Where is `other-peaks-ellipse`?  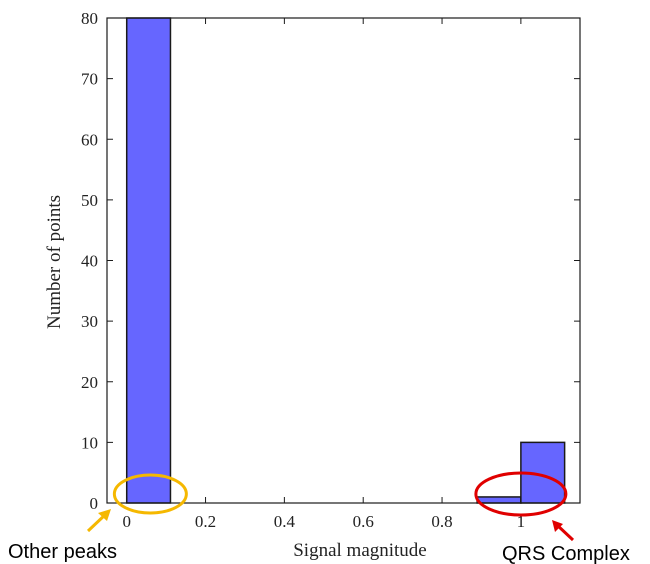 other-peaks-ellipse is located at coordinates (150, 494).